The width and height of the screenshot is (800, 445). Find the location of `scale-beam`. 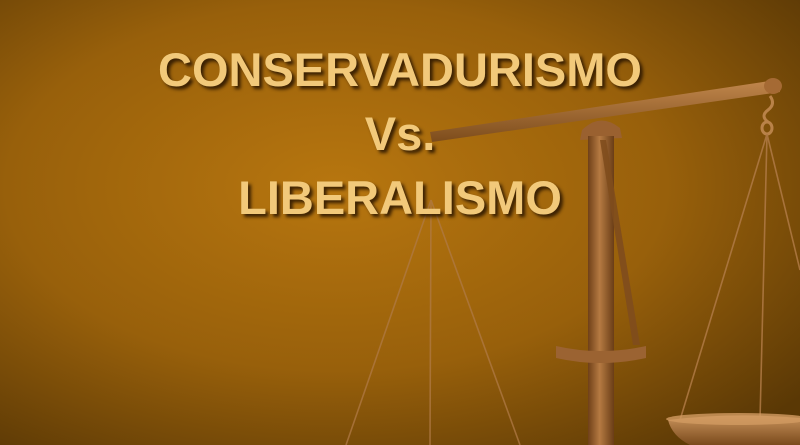

scale-beam is located at coordinates (605, 111).